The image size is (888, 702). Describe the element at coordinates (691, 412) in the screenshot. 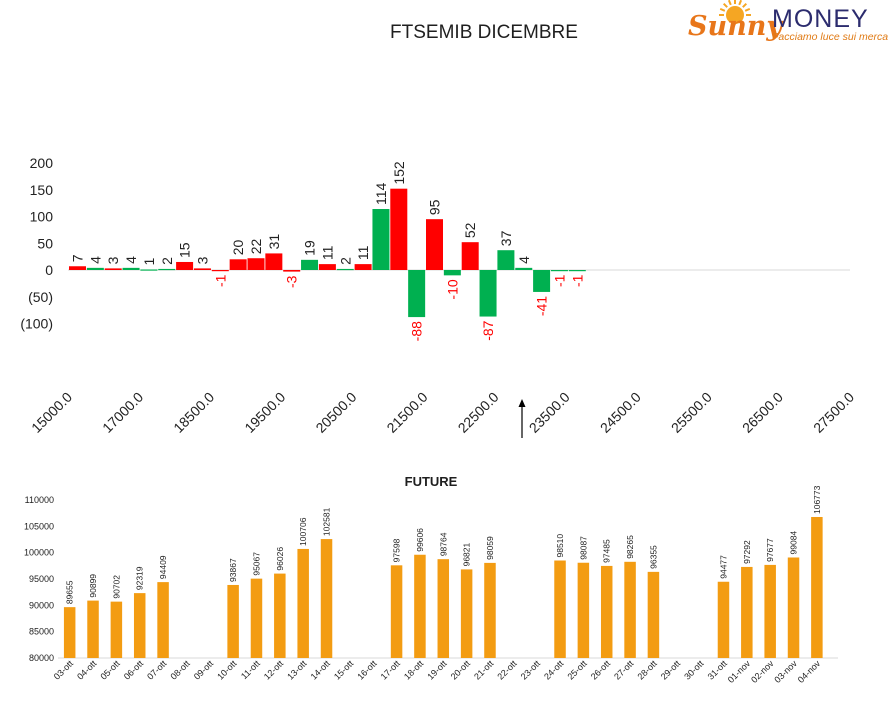

I see `options-x-tick-label: 25500.0` at that location.